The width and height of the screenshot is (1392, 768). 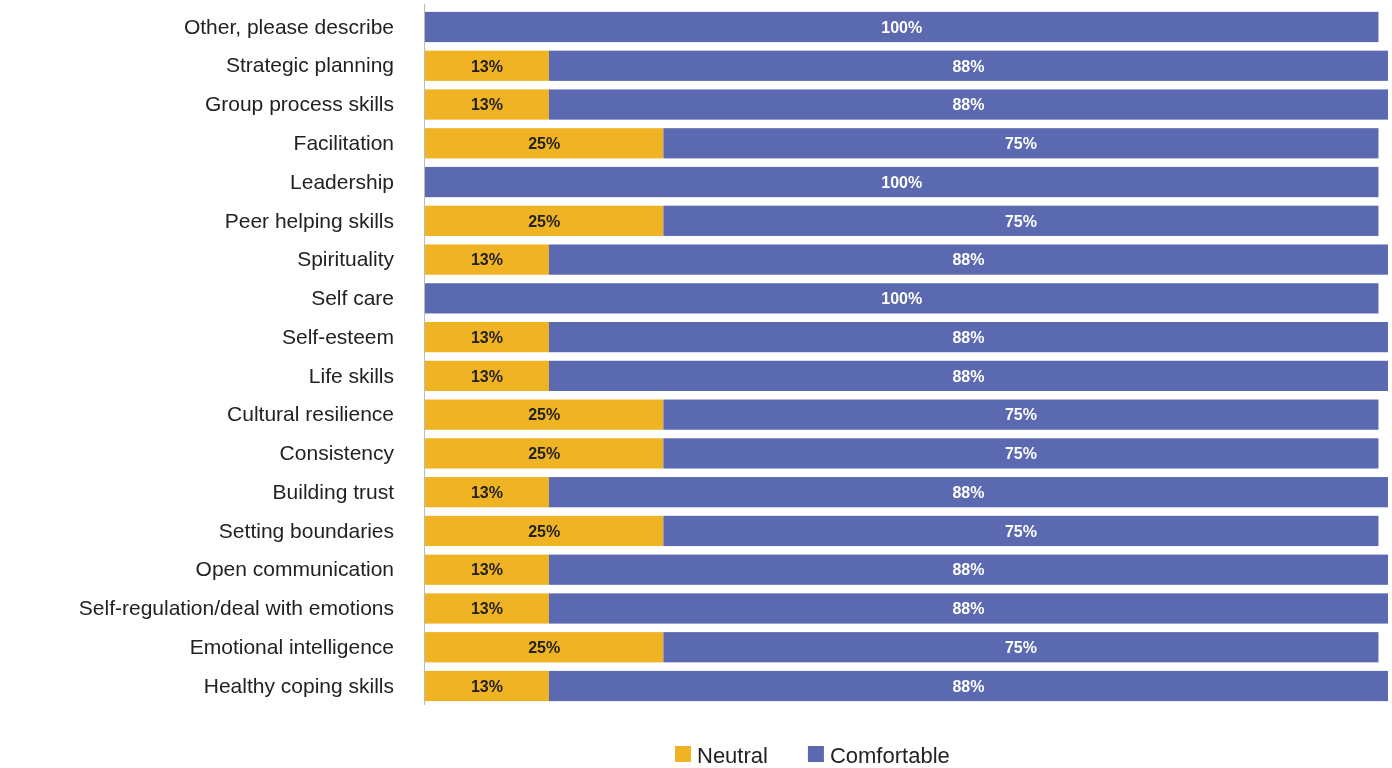 I want to click on y-tick-label: Leadership, so click(x=342, y=181).